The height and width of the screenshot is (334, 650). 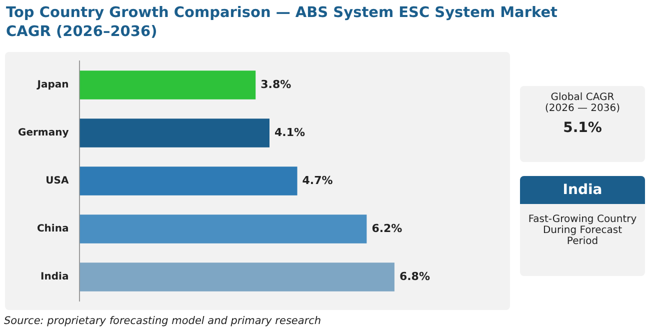 I want to click on data-label: 4.1%, so click(x=290, y=132).